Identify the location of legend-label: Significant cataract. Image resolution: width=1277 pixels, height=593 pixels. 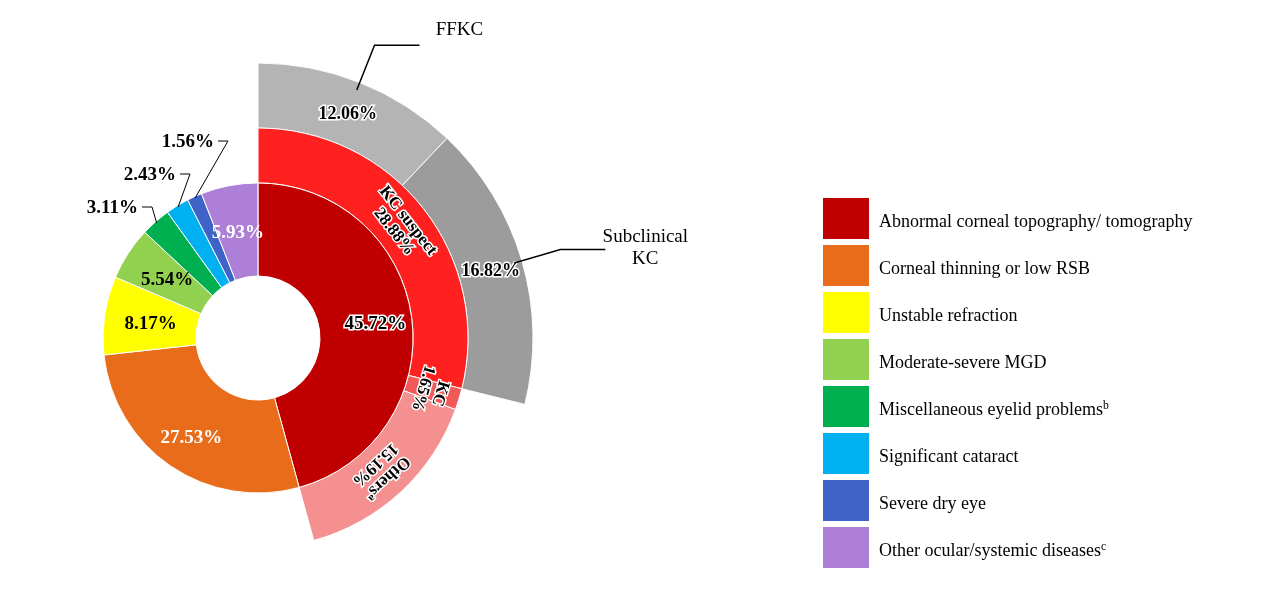
(949, 456).